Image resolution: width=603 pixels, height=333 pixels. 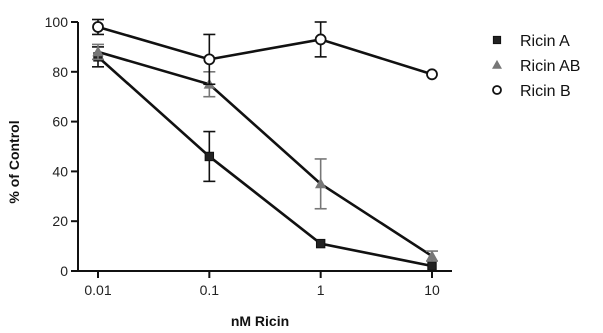 What do you see at coordinates (432, 290) in the screenshot?
I see `x-tick-label: 10` at bounding box center [432, 290].